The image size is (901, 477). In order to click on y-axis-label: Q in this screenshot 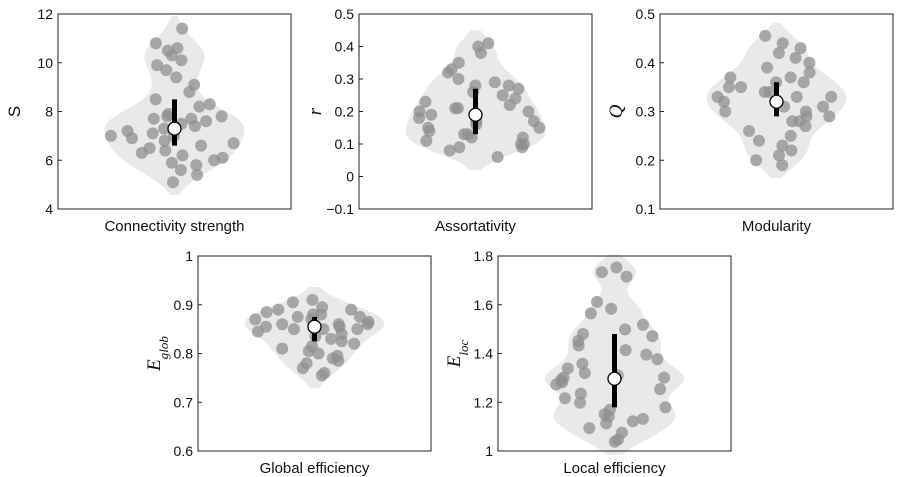, I will do `click(616, 111)`.